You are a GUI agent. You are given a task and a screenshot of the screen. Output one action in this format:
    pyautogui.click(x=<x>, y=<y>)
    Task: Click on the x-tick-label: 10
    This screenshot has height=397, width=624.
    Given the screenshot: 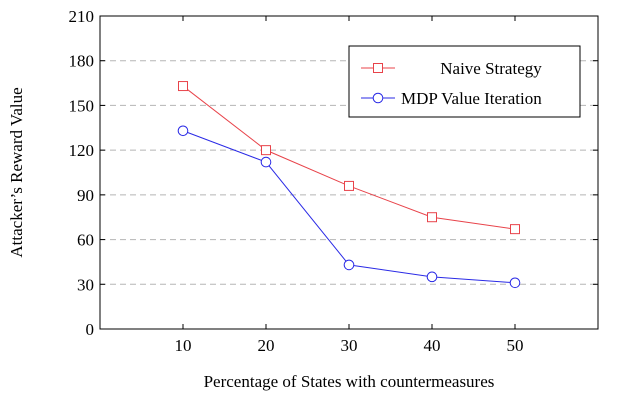 What is the action you would take?
    pyautogui.click(x=183, y=345)
    